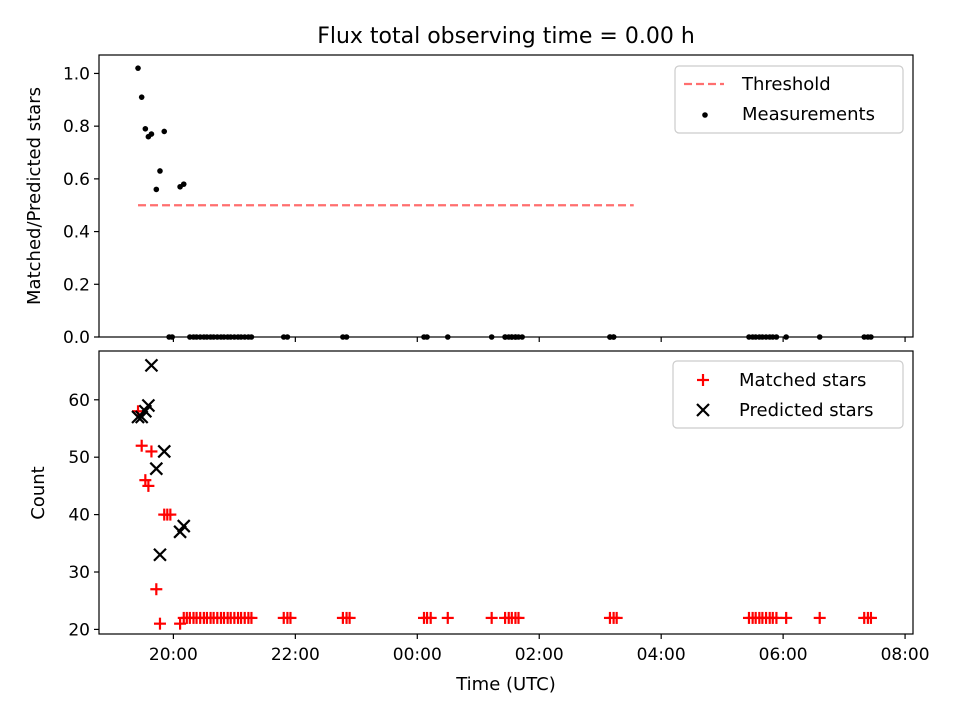 The width and height of the screenshot is (960, 720). What do you see at coordinates (786, 84) in the screenshot?
I see `legend-threshold-label: Threshold` at bounding box center [786, 84].